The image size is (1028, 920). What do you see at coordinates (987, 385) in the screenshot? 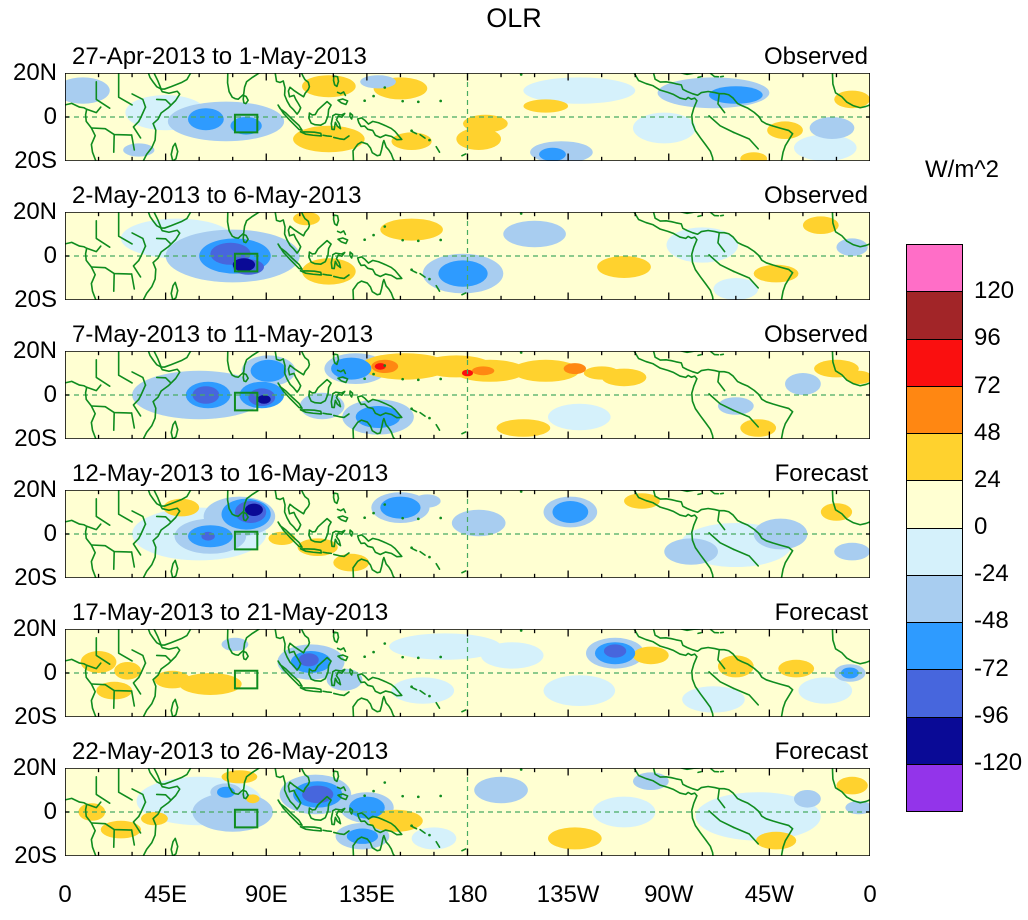
I see `colorbar-tick-label: 72` at bounding box center [987, 385].